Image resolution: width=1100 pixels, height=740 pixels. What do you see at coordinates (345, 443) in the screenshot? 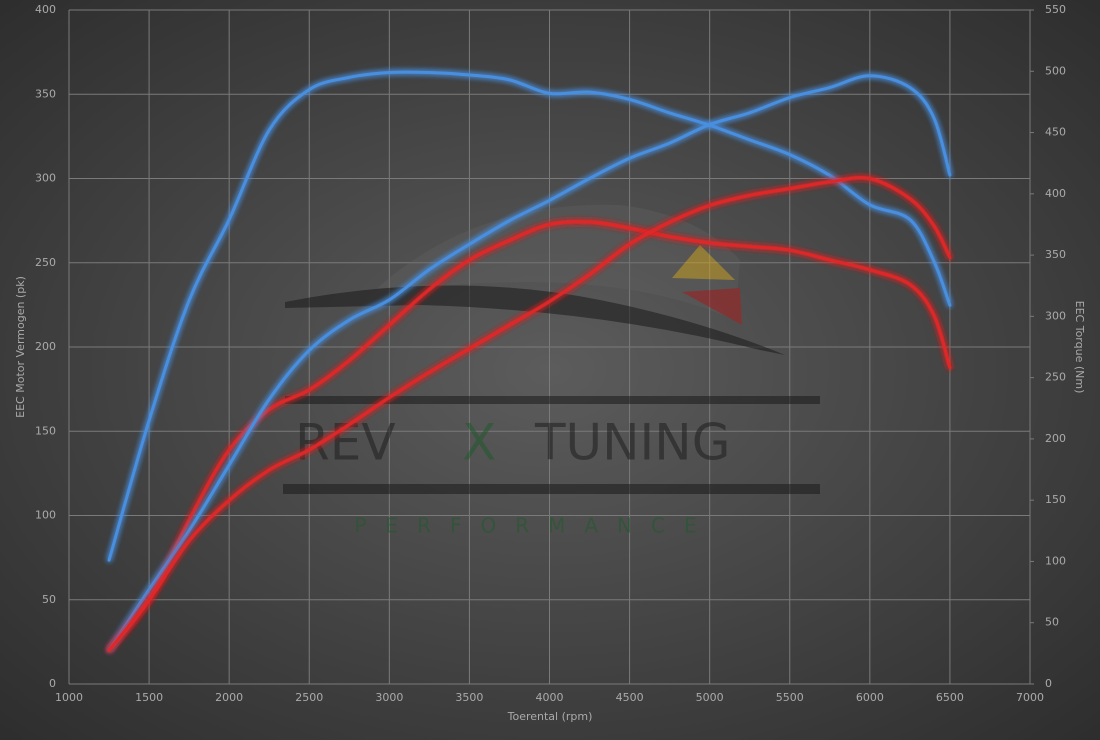
I see `logo-text: REV` at bounding box center [345, 443].